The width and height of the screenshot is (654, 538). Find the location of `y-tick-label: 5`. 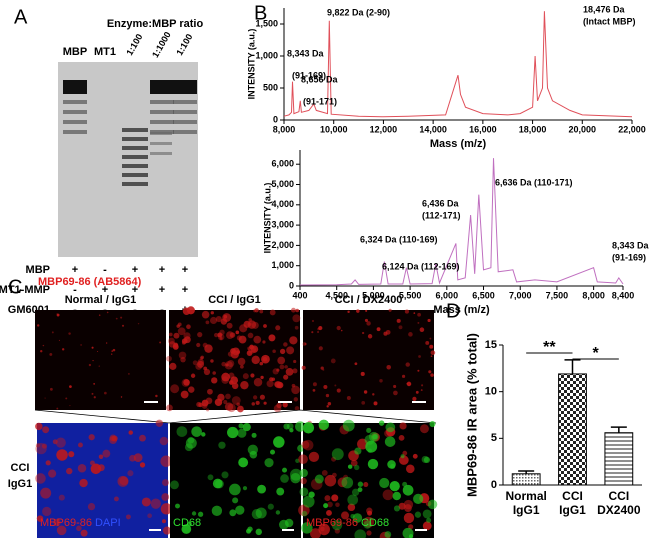

y-tick-label: 5 is located at coordinates (494, 438).